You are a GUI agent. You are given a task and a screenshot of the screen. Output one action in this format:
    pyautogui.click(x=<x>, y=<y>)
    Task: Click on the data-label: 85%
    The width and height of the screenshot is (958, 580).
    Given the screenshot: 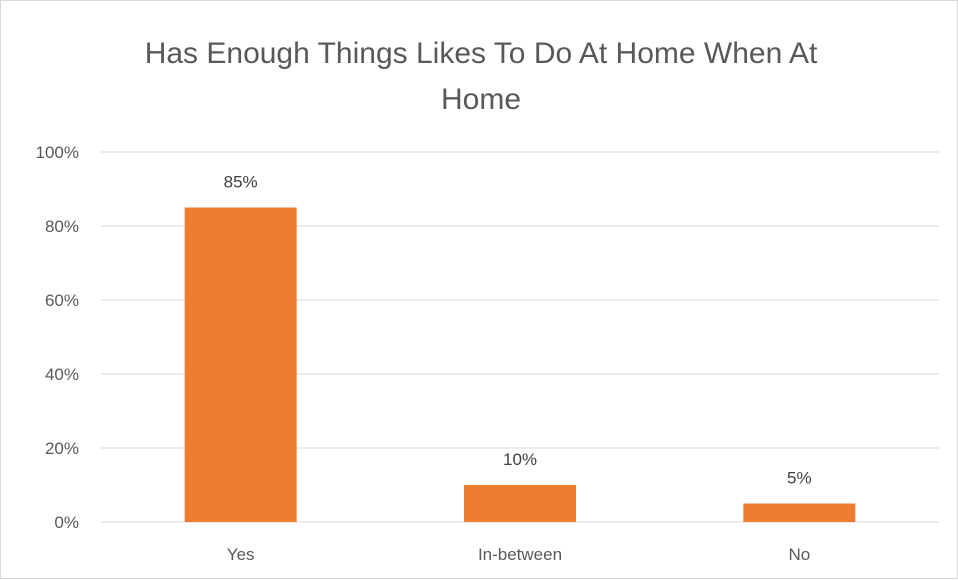 What is the action you would take?
    pyautogui.click(x=241, y=182)
    